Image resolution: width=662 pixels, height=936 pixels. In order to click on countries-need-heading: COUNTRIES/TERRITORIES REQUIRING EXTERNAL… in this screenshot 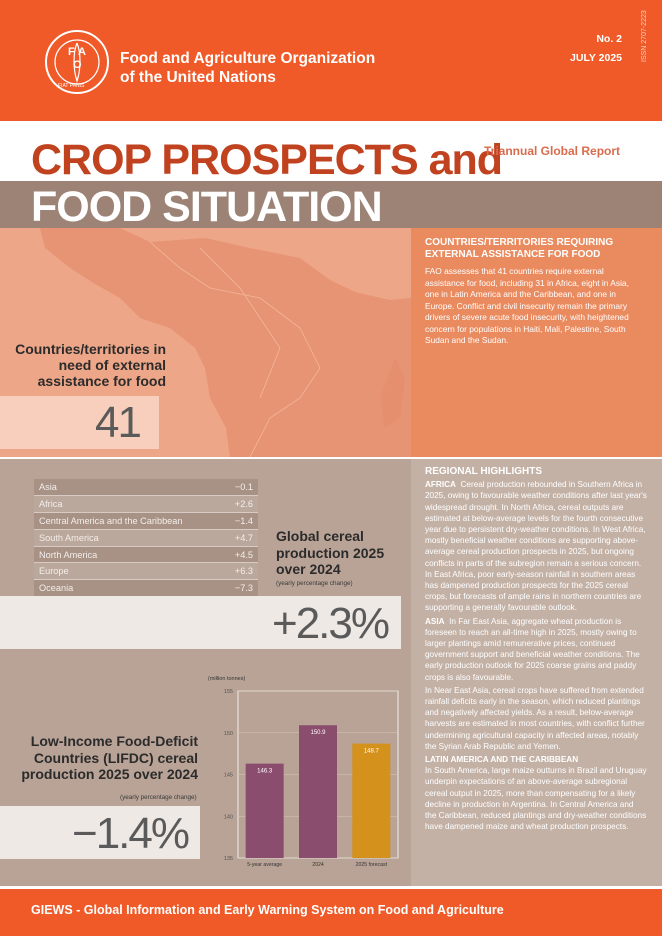, I will do `click(519, 248)`.